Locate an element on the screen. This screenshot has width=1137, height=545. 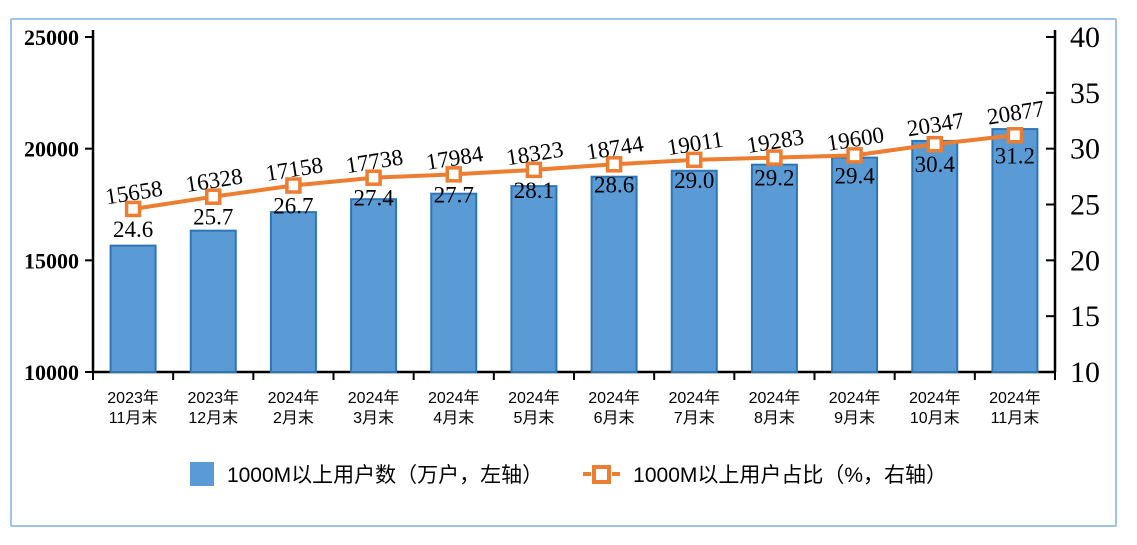
x-axis-label-line2: 5月末 is located at coordinates (533, 418).